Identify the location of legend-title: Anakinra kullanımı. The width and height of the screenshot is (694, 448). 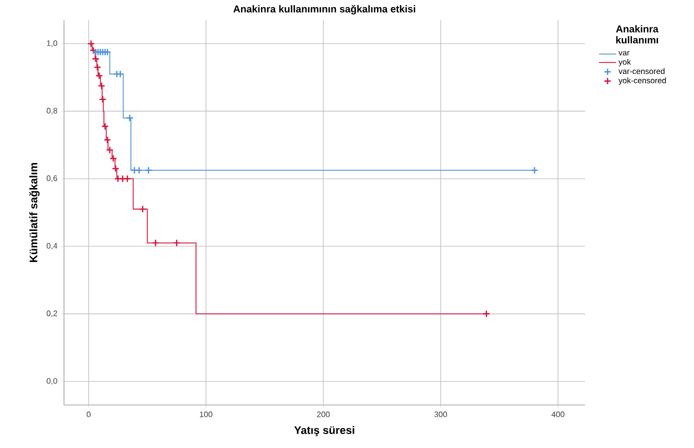
(637, 34).